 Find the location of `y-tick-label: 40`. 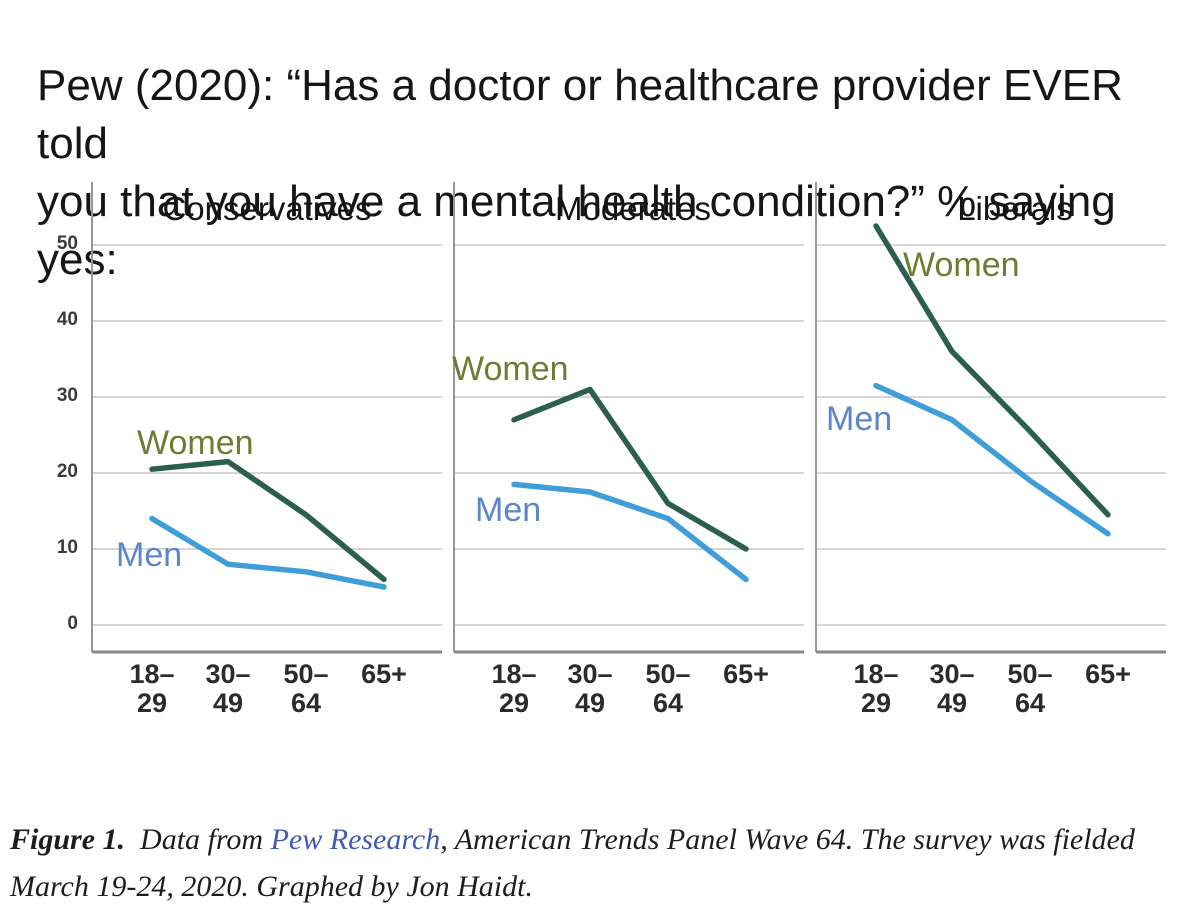

y-tick-label: 40 is located at coordinates (67, 319).